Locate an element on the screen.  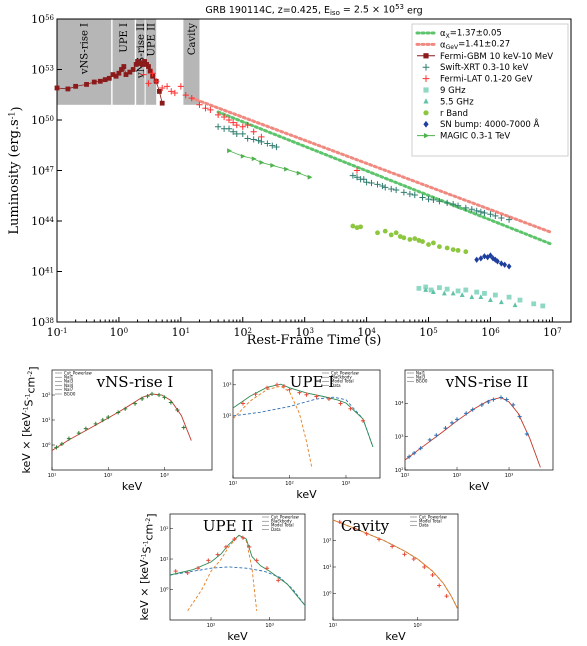
legend-label-4: 5.5 GHz is located at coordinates (457, 102).